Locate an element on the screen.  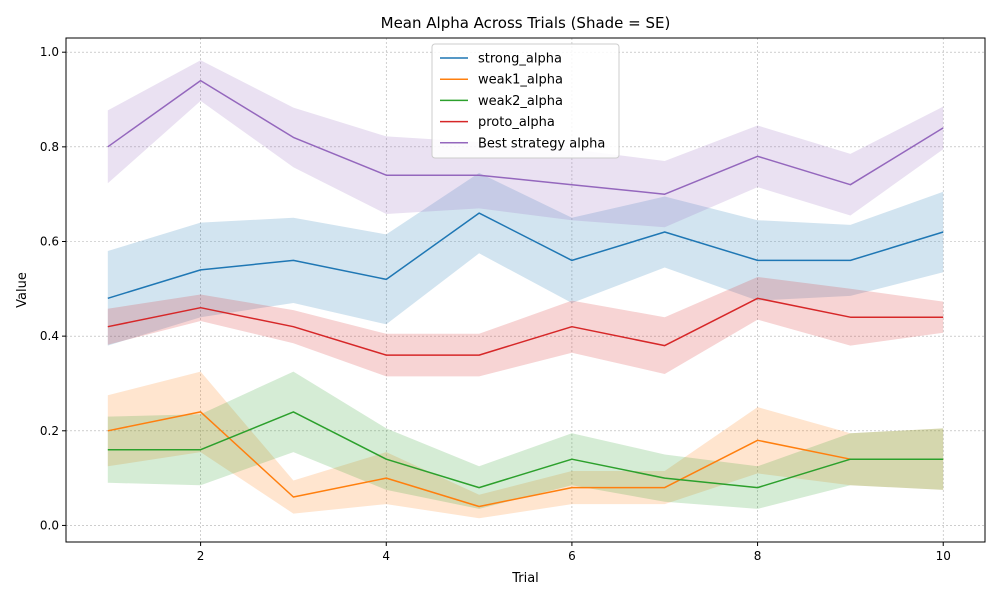
legend-label-strong-alpha: strong_alpha is located at coordinates (520, 59).